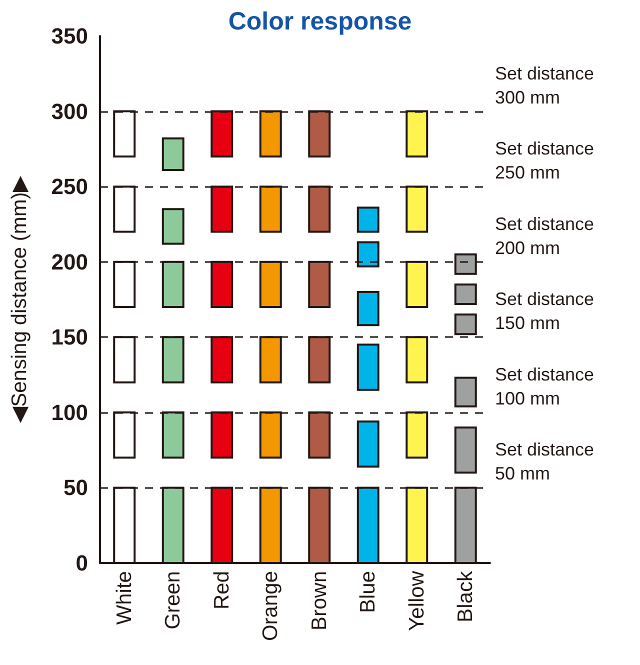 The image size is (640, 665). Describe the element at coordinates (547, 160) in the screenshot. I see `ref-line-label: Set distance 250 mm` at that location.